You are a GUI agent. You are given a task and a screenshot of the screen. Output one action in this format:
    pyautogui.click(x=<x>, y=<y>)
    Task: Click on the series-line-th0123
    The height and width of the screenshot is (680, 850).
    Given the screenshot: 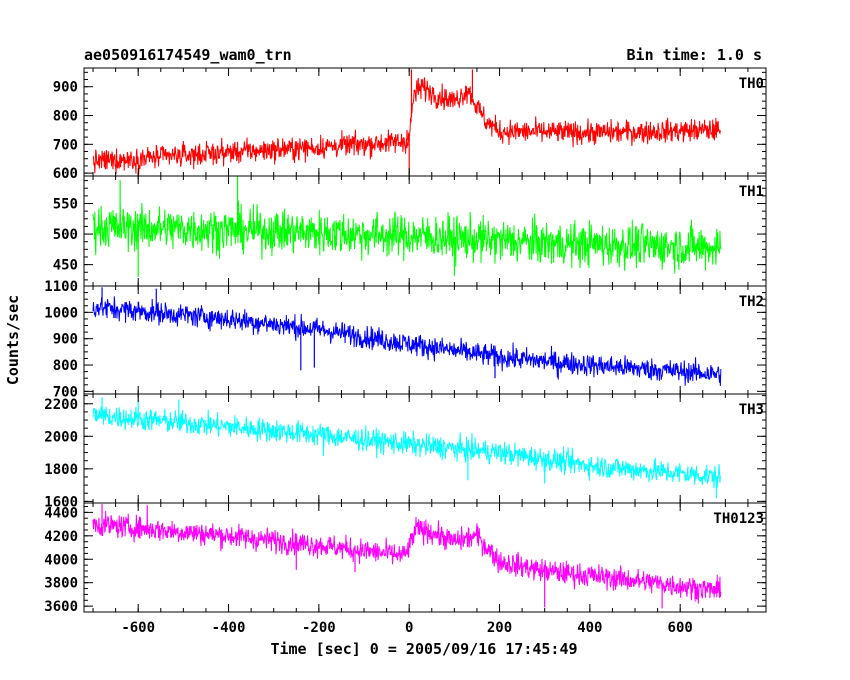 What is the action you would take?
    pyautogui.click(x=407, y=557)
    